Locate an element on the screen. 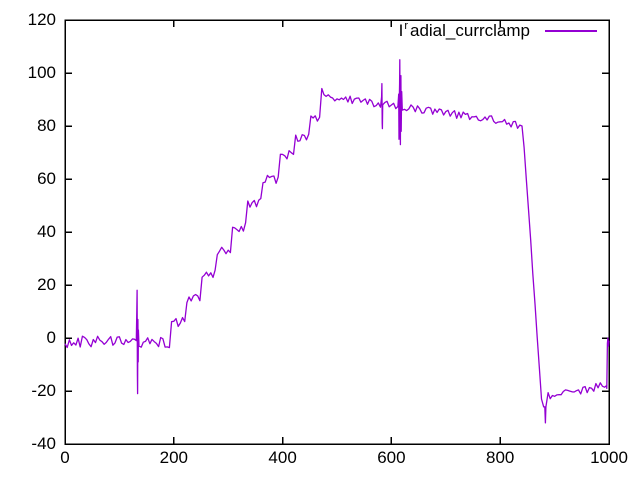  legend-line-sample is located at coordinates (571, 31).